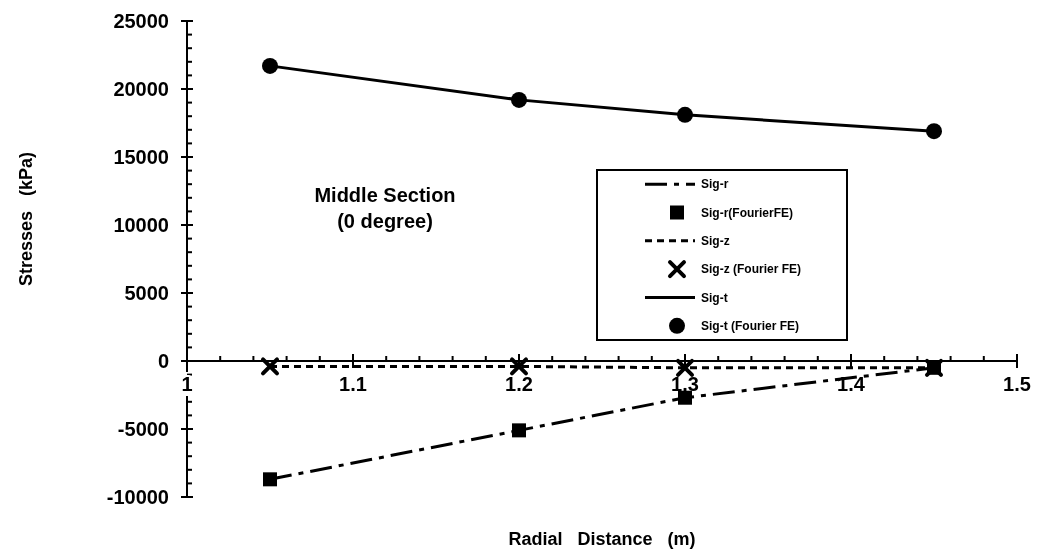  What do you see at coordinates (146, 293) in the screenshot?
I see `y-tick-label: 5000` at bounding box center [146, 293].